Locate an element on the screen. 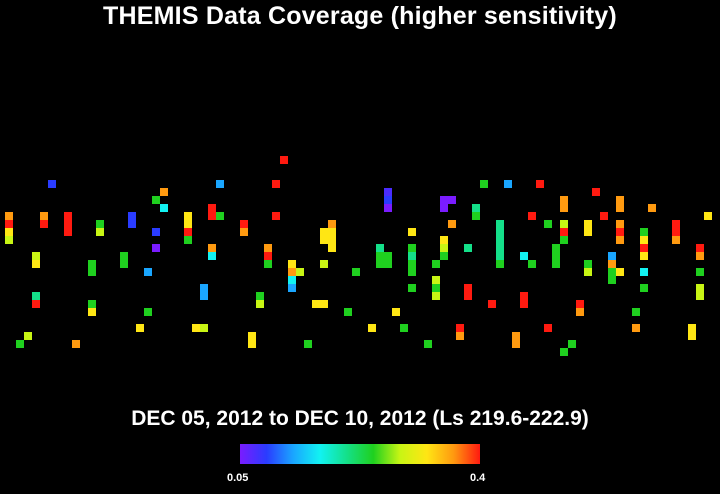 Image resolution: width=720 pixels, height=494 pixels. colorbar-min-label: 0.05 is located at coordinates (238, 478).